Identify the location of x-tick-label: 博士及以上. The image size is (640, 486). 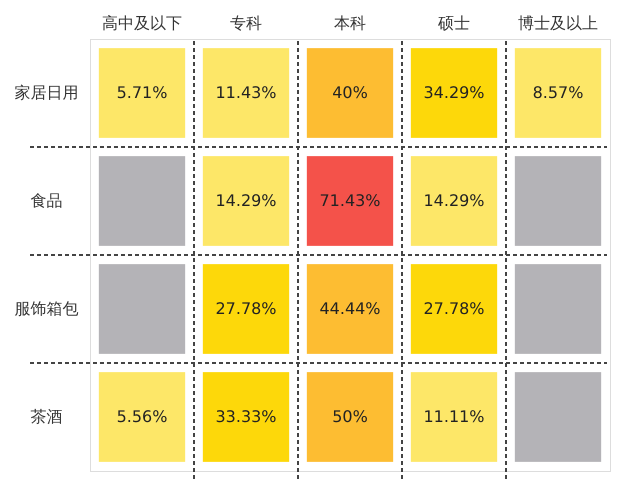
(558, 23).